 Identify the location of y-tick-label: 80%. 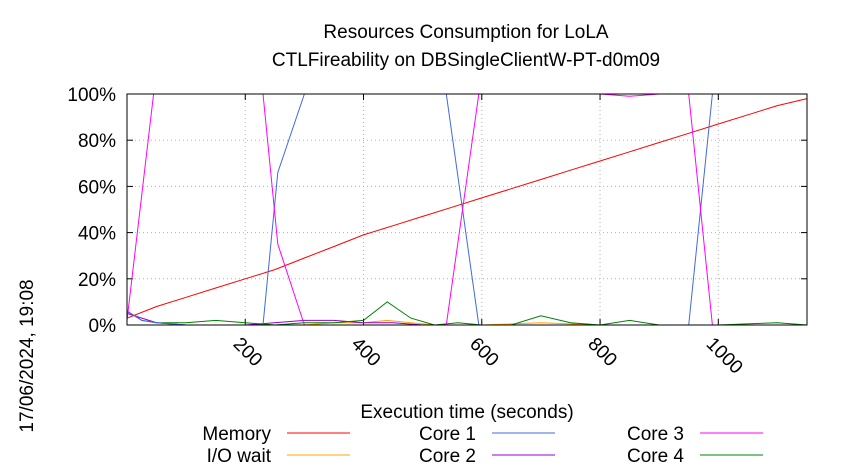
(97, 141).